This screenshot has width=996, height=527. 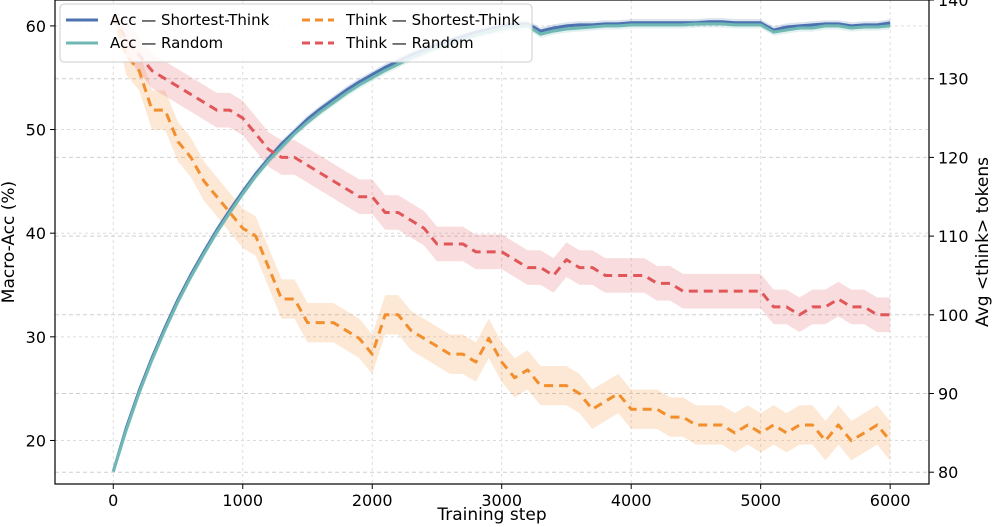 I want to click on x-tick-label-0: 0, so click(x=113, y=500).